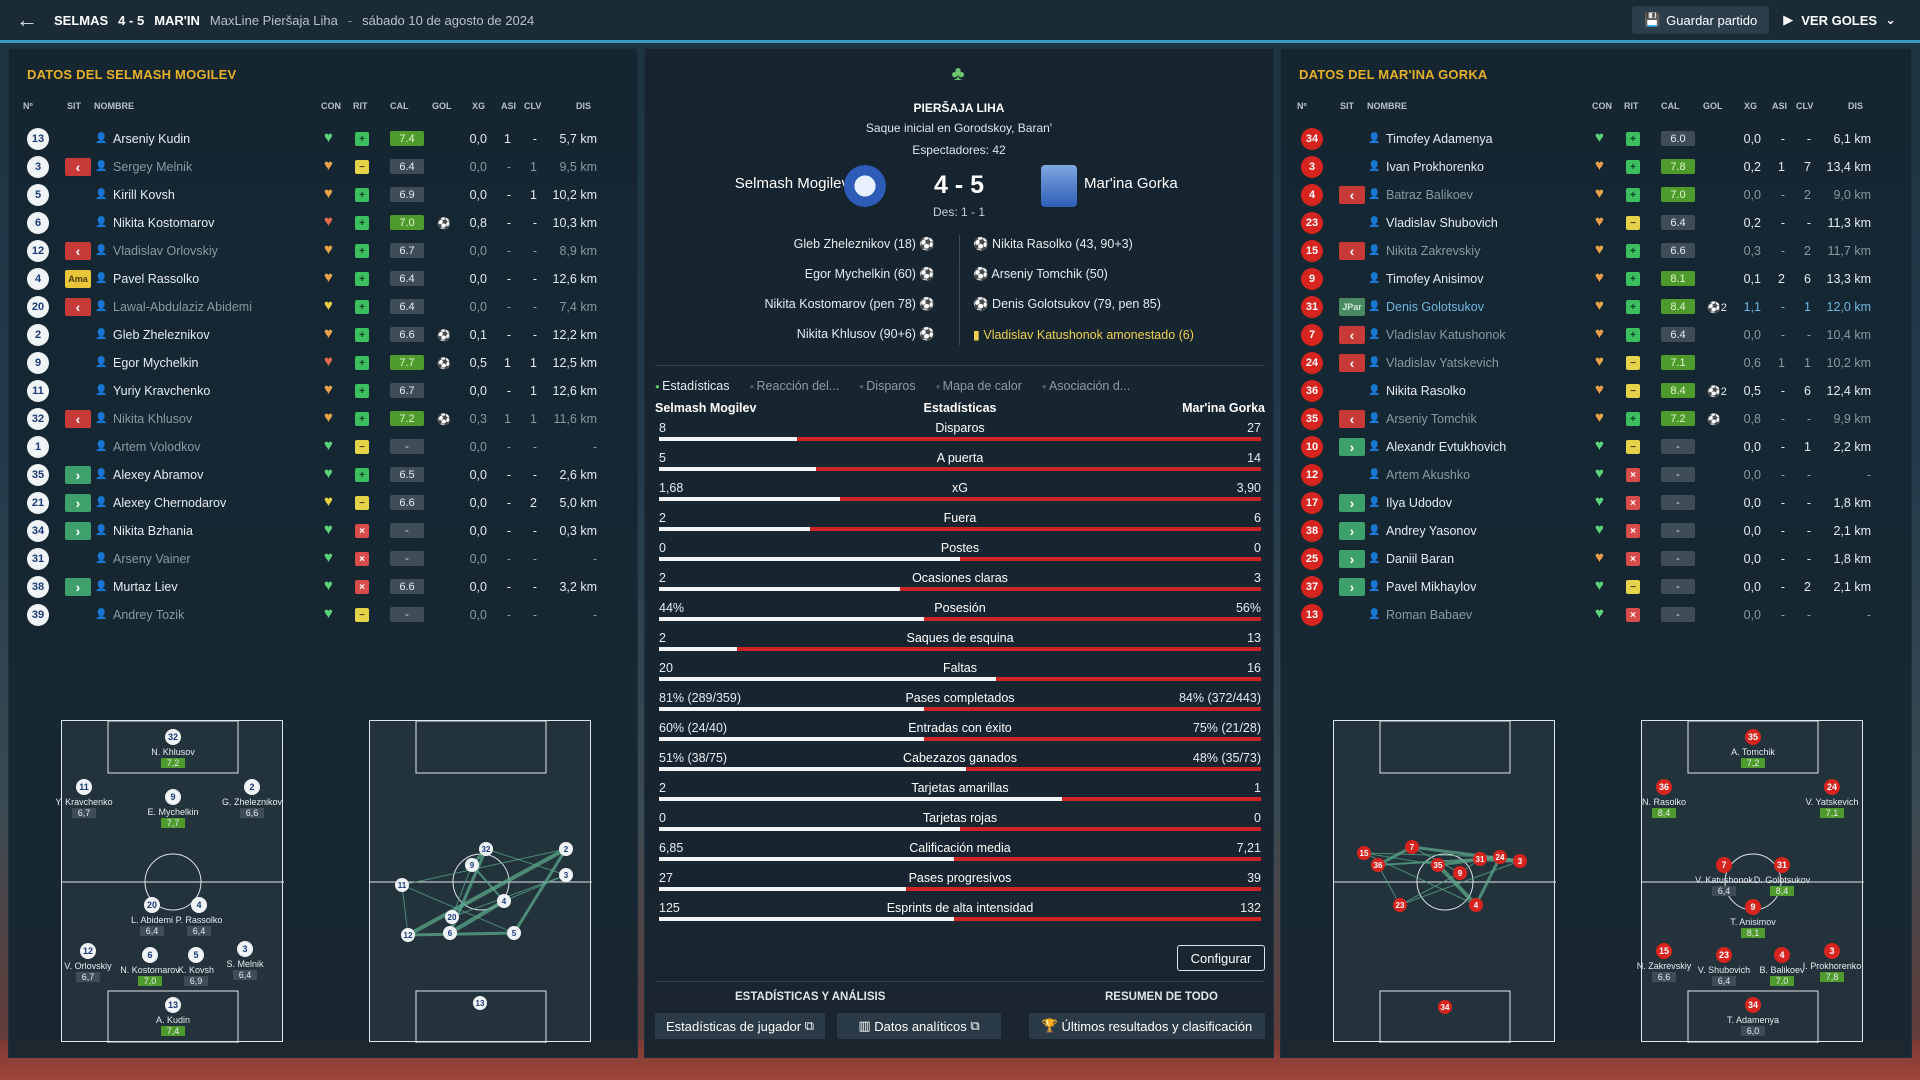  I want to click on network-player-node: 15, so click(1364, 853).